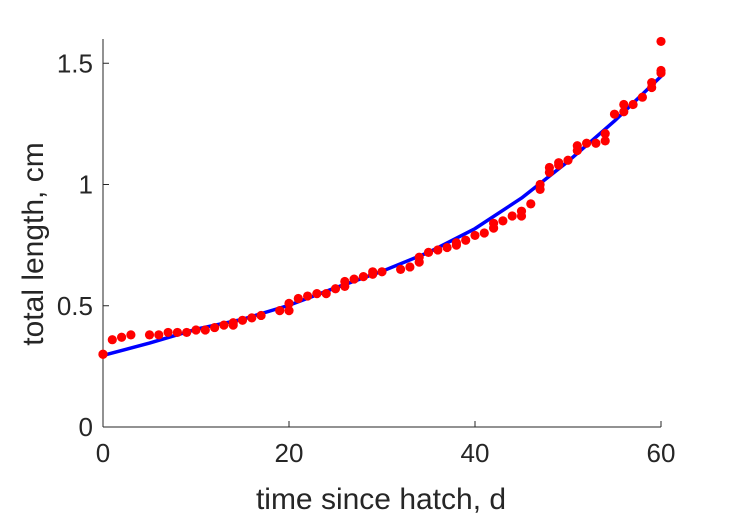 The height and width of the screenshot is (521, 729). What do you see at coordinates (86, 185) in the screenshot?
I see `y-tick-label: 1` at bounding box center [86, 185].